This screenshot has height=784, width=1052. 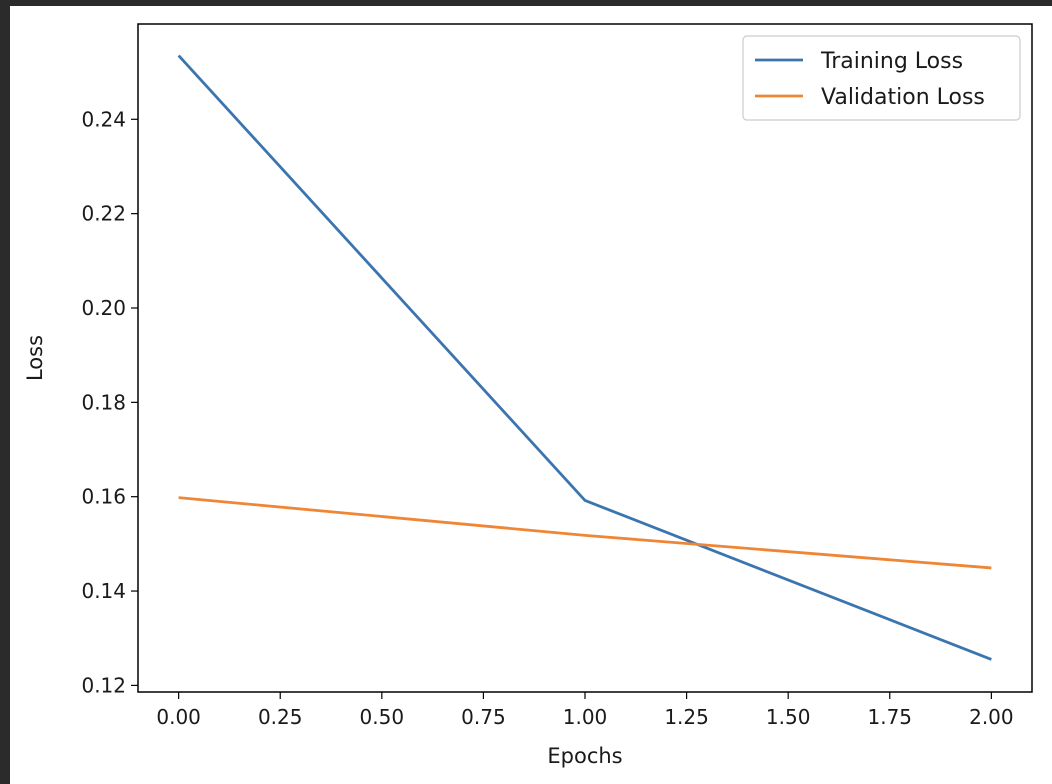 What do you see at coordinates (103, 308) in the screenshot?
I see `y-tick-label: 0.20` at bounding box center [103, 308].